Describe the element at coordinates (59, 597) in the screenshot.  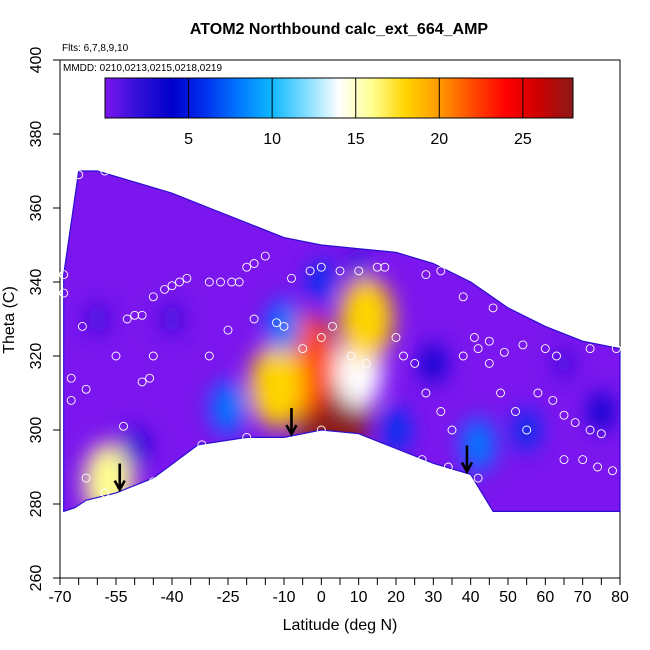
I see `x-tick-label: -70` at that location.